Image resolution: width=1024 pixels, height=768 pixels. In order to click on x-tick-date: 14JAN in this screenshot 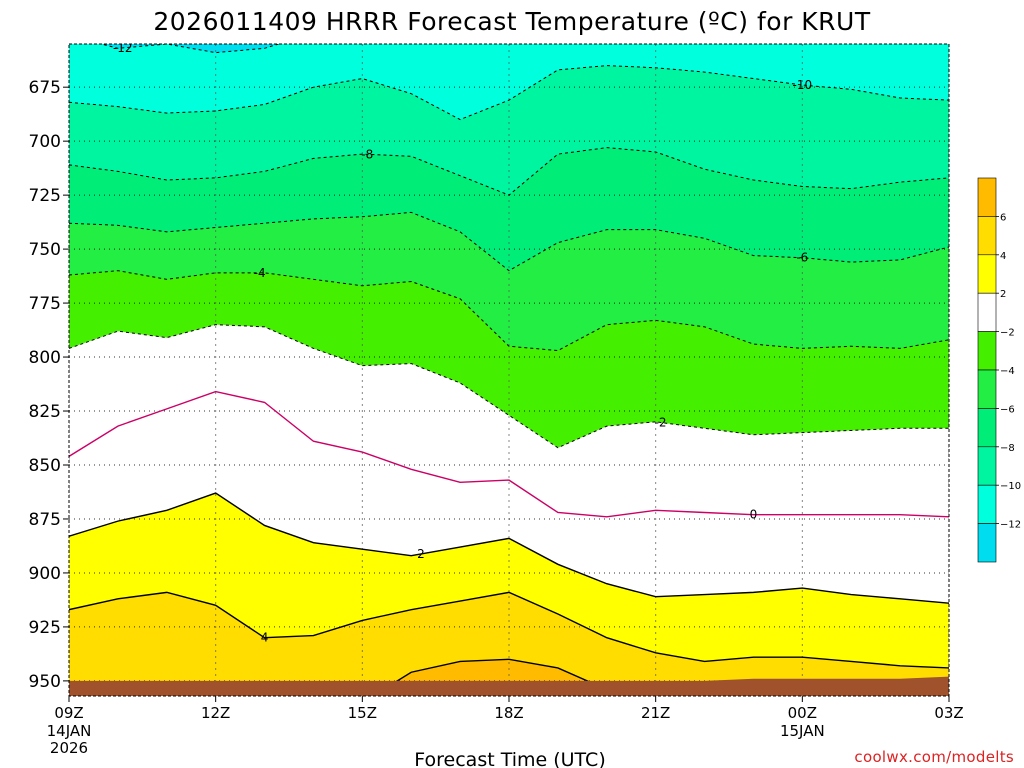, I will do `click(69, 731)`.